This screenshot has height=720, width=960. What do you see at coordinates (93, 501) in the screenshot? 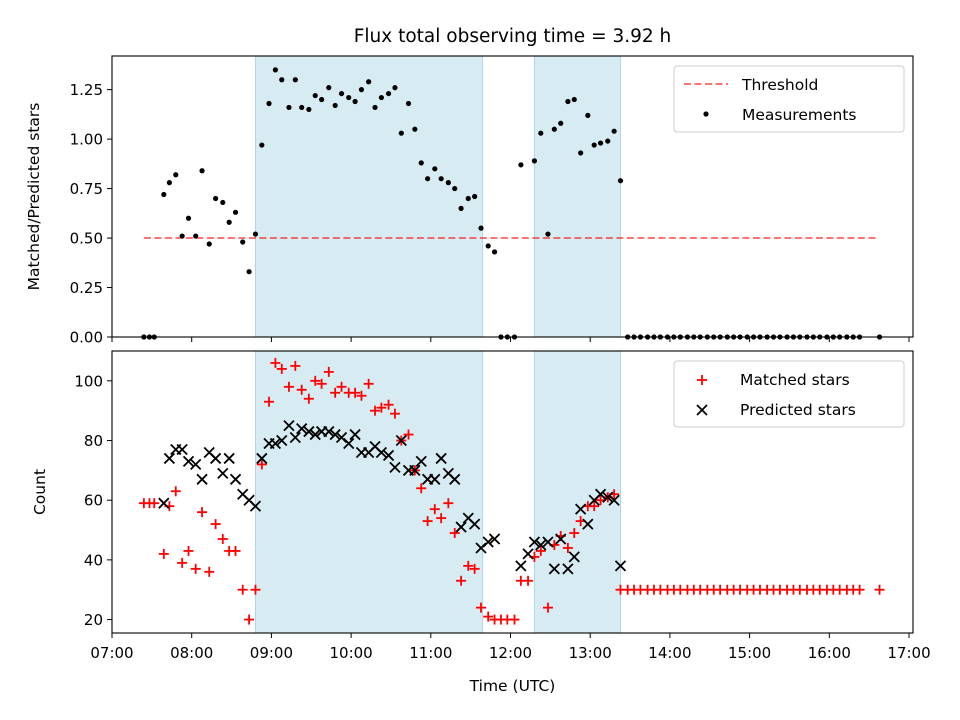
I see `y-tick-label: 60` at bounding box center [93, 501].